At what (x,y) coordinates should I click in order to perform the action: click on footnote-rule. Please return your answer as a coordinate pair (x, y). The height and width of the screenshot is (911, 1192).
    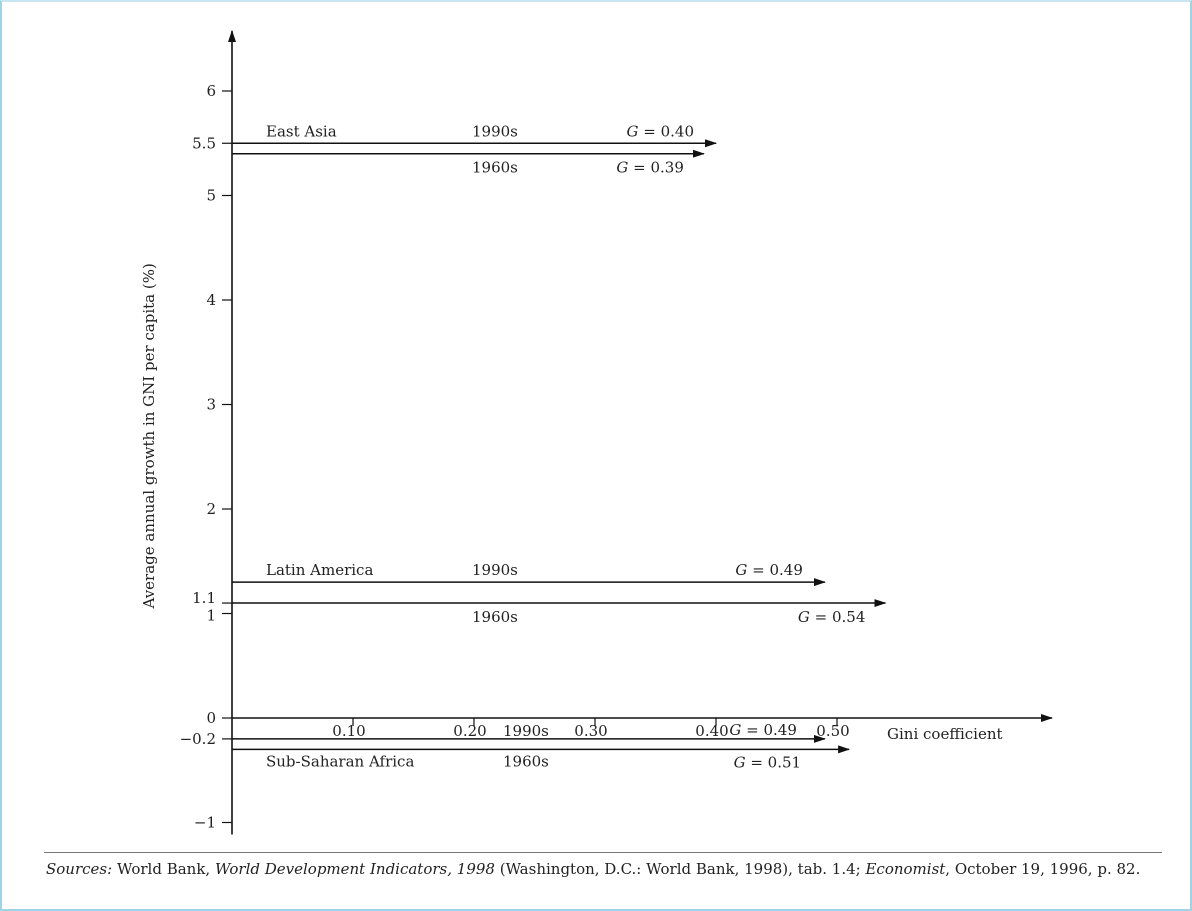
    Looking at the image, I should click on (603, 852).